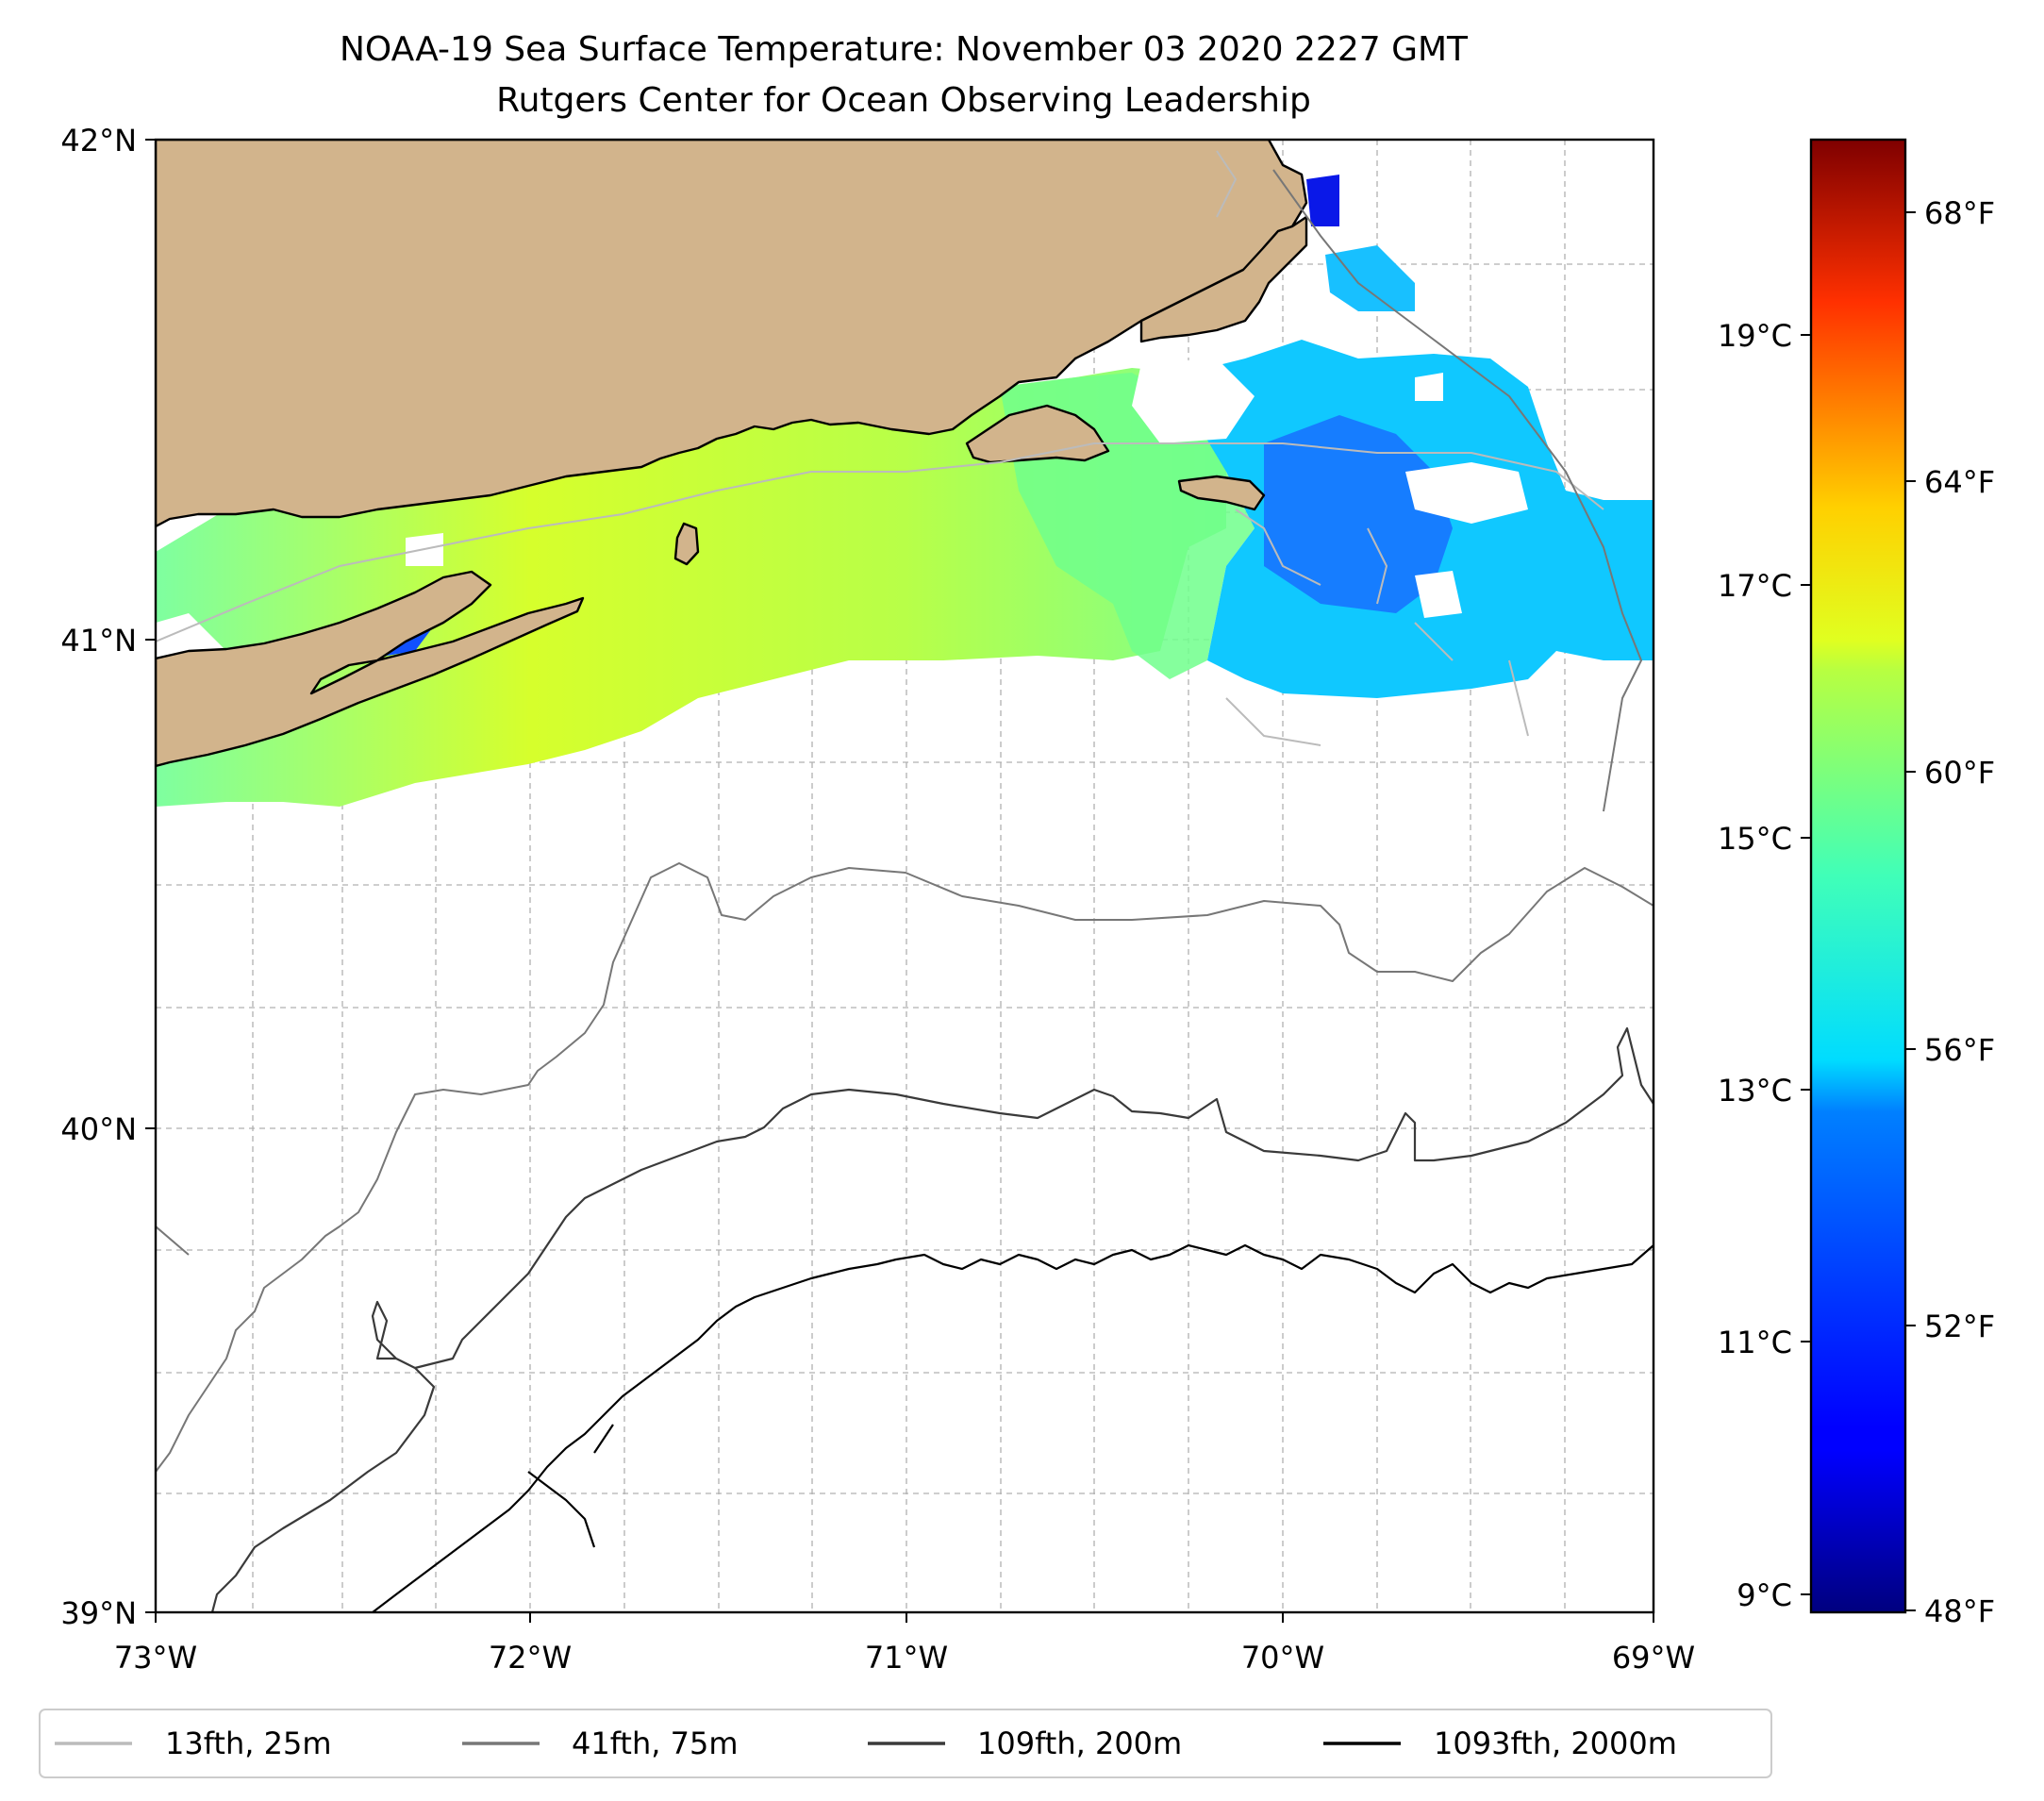  I want to click on y-tick-label-40n: 40°N, so click(98, 1129).